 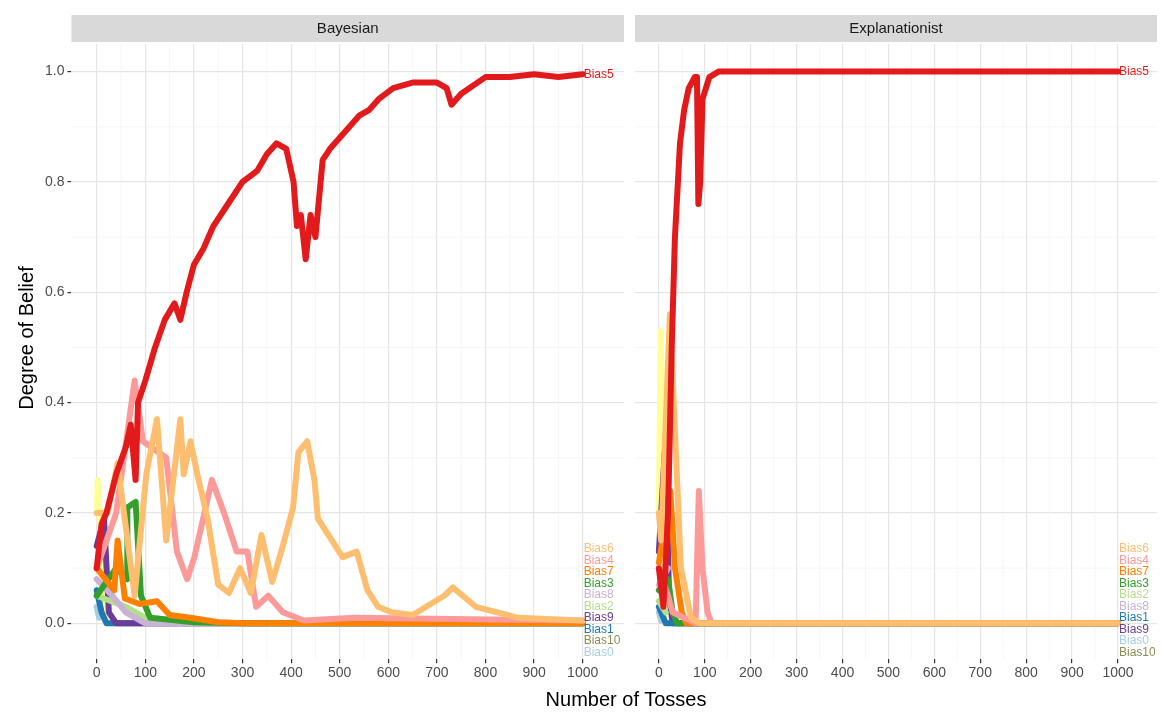 What do you see at coordinates (54, 622) in the screenshot?
I see `y-tick-label: 0.0` at bounding box center [54, 622].